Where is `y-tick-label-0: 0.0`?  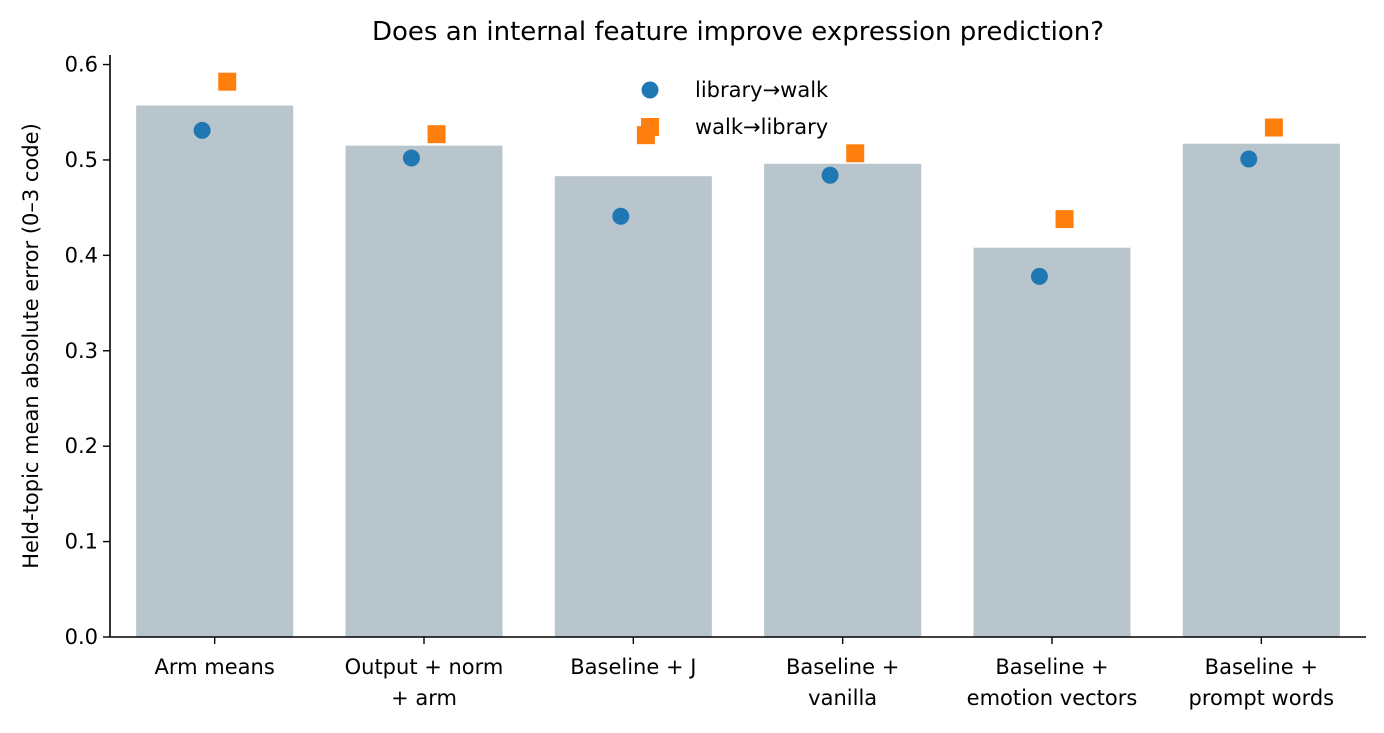 y-tick-label-0: 0.0 is located at coordinates (81, 637).